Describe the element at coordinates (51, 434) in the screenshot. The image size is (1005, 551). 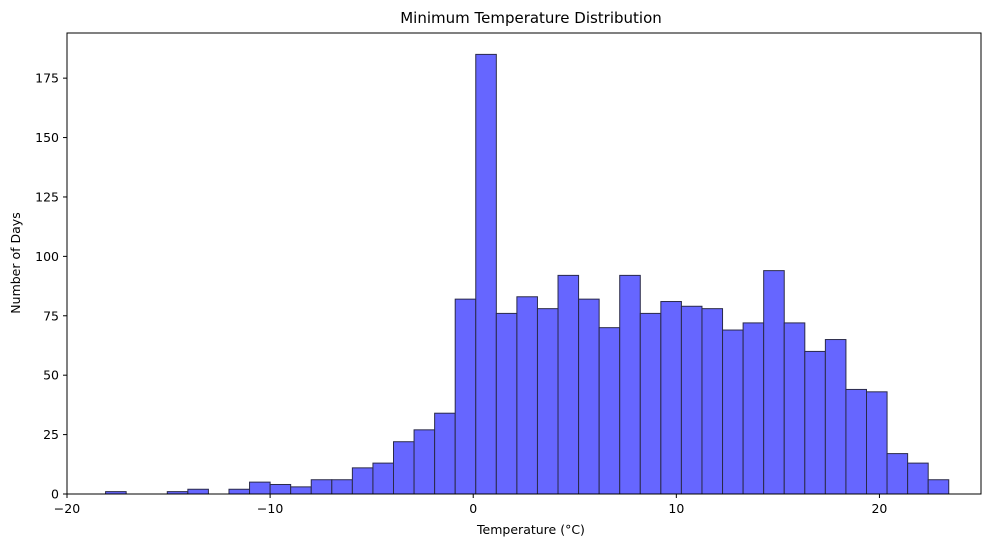
I see `y-tick-label: 25` at that location.